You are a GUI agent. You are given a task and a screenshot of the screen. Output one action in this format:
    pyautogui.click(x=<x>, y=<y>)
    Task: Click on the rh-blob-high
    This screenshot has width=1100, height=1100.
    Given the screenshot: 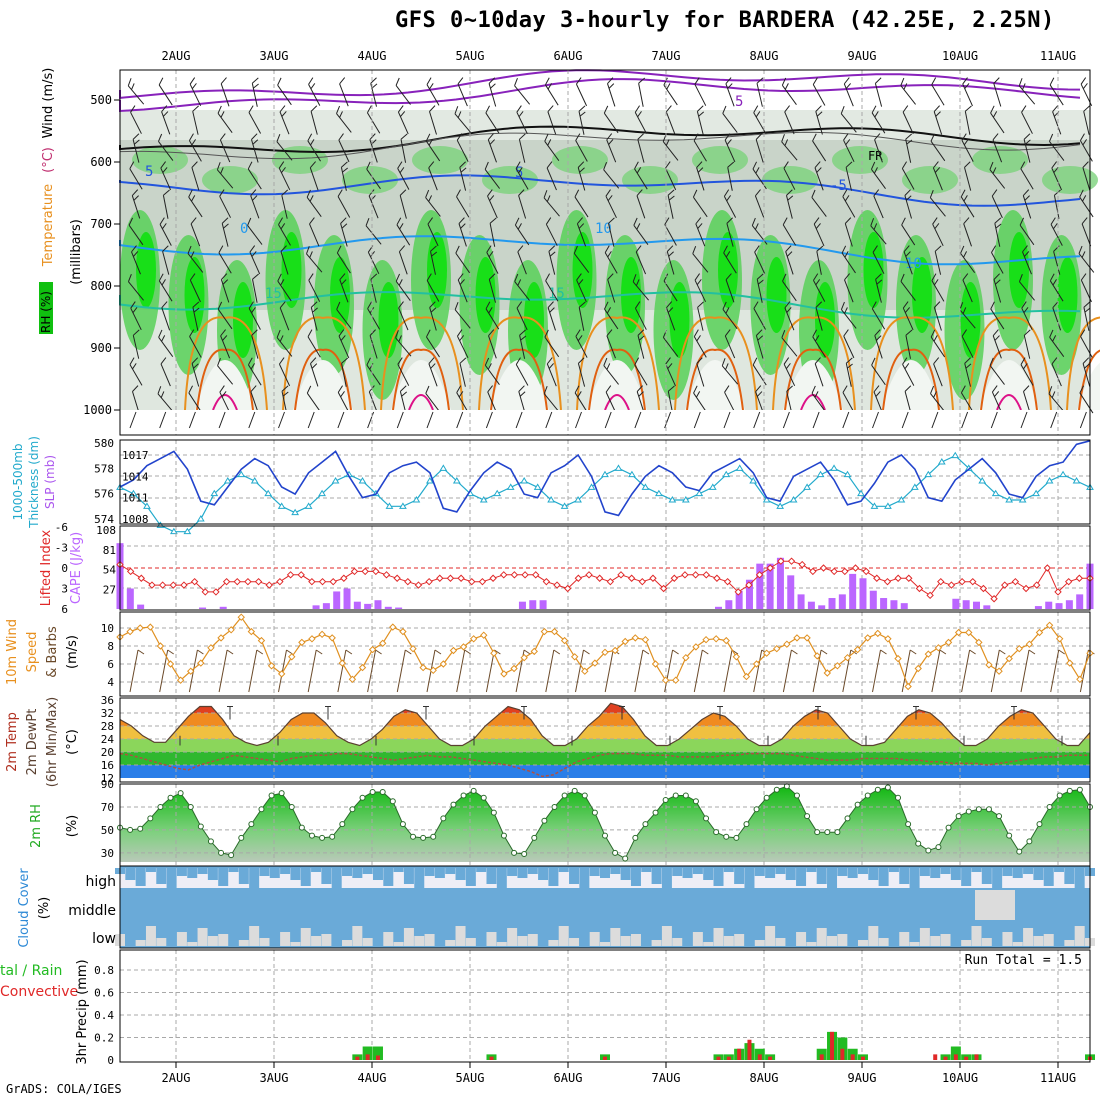 What is the action you would take?
    pyautogui.click(x=388, y=320)
    